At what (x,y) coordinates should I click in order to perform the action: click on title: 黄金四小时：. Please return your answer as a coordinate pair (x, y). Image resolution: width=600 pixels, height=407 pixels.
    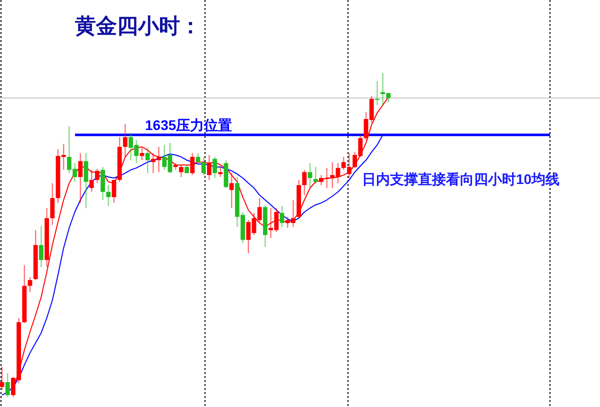
    Looking at the image, I should click on (138, 26).